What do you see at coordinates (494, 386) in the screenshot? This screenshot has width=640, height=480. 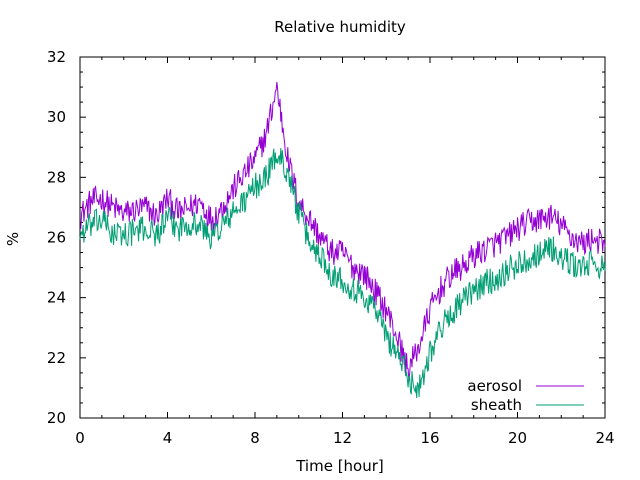 I see `legend-label-aerosol: aerosol` at bounding box center [494, 386].